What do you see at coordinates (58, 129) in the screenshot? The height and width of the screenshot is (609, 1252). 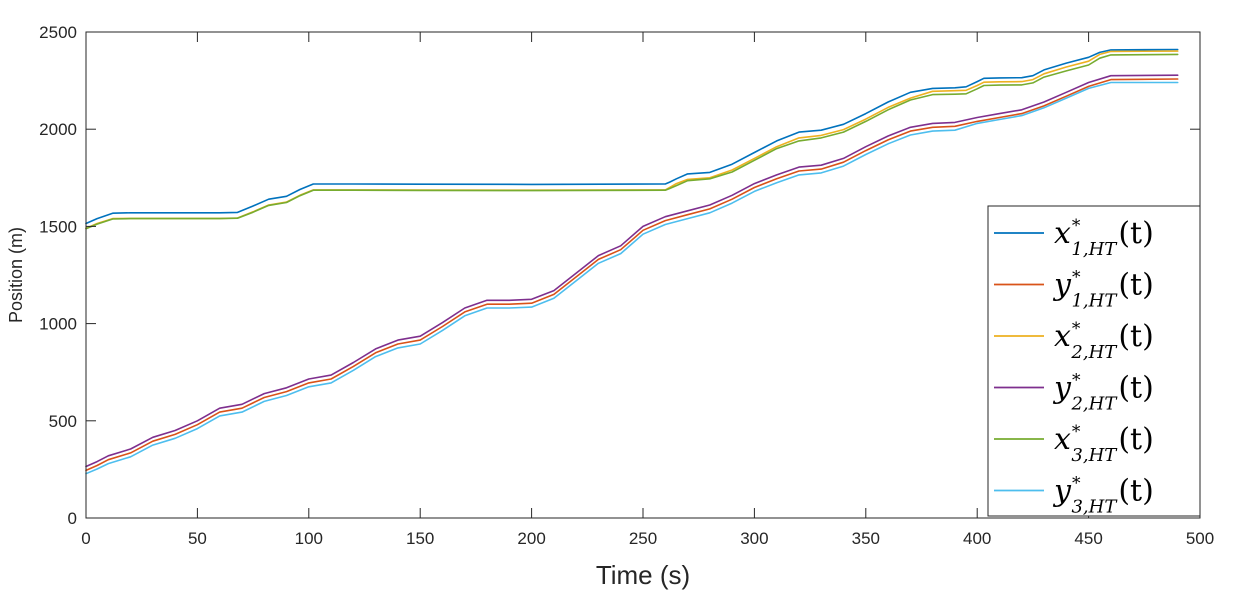 I see `y-tick-label: 2000` at bounding box center [58, 129].